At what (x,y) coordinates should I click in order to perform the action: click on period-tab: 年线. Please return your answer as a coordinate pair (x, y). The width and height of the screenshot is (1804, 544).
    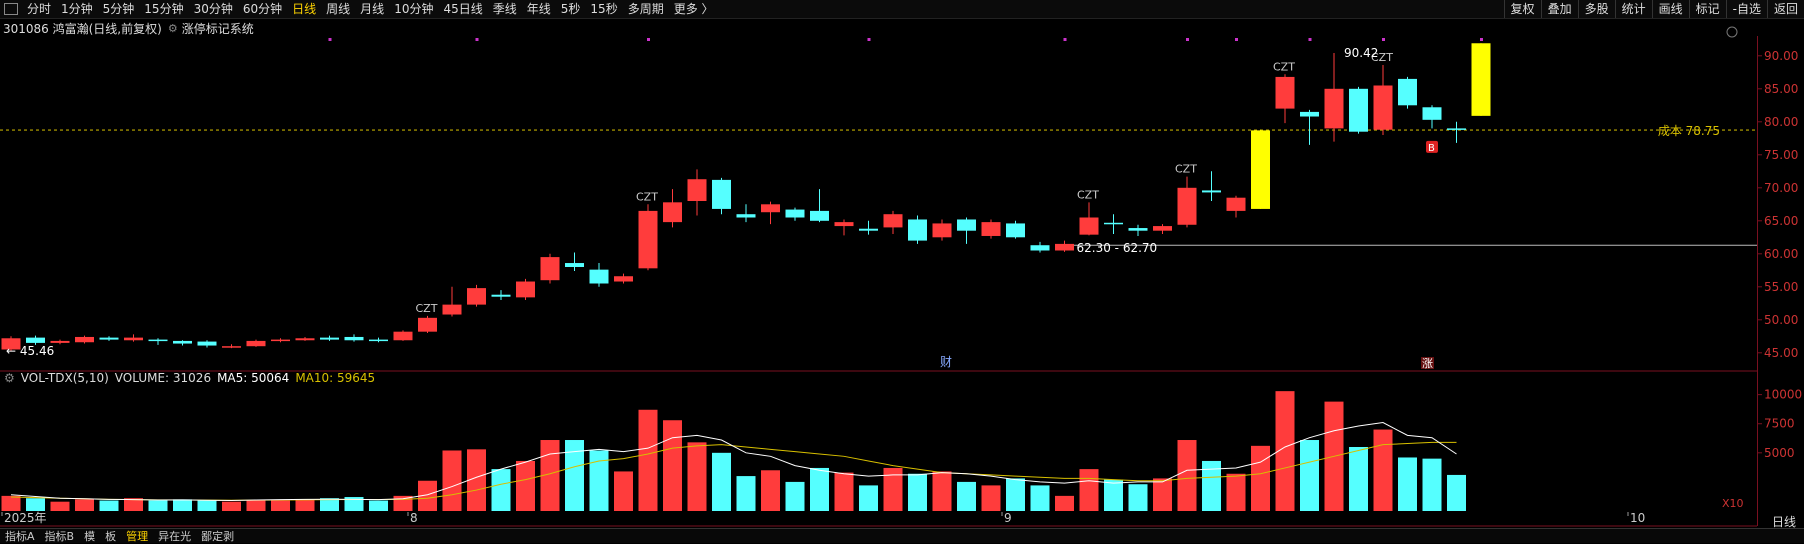
    Looking at the image, I should click on (538, 9).